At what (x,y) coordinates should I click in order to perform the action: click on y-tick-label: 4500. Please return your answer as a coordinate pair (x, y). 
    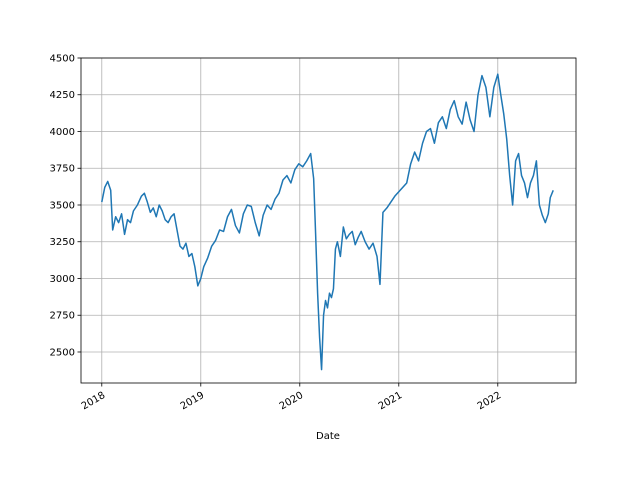
    Looking at the image, I should click on (62, 59).